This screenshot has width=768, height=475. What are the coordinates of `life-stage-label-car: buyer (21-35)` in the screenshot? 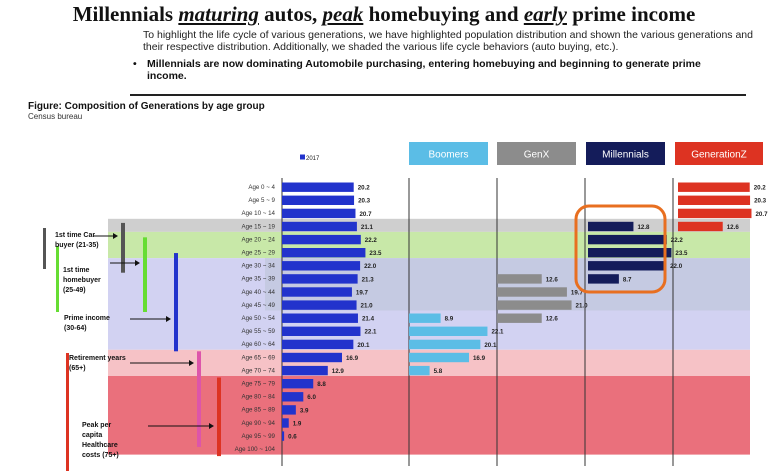 It's located at (77, 245).